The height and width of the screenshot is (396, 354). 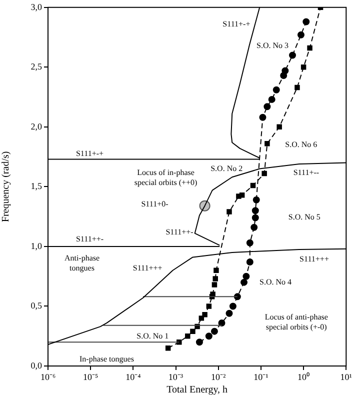 What do you see at coordinates (36, 7) in the screenshot?
I see `y-tick-label: 3,0` at bounding box center [36, 7].